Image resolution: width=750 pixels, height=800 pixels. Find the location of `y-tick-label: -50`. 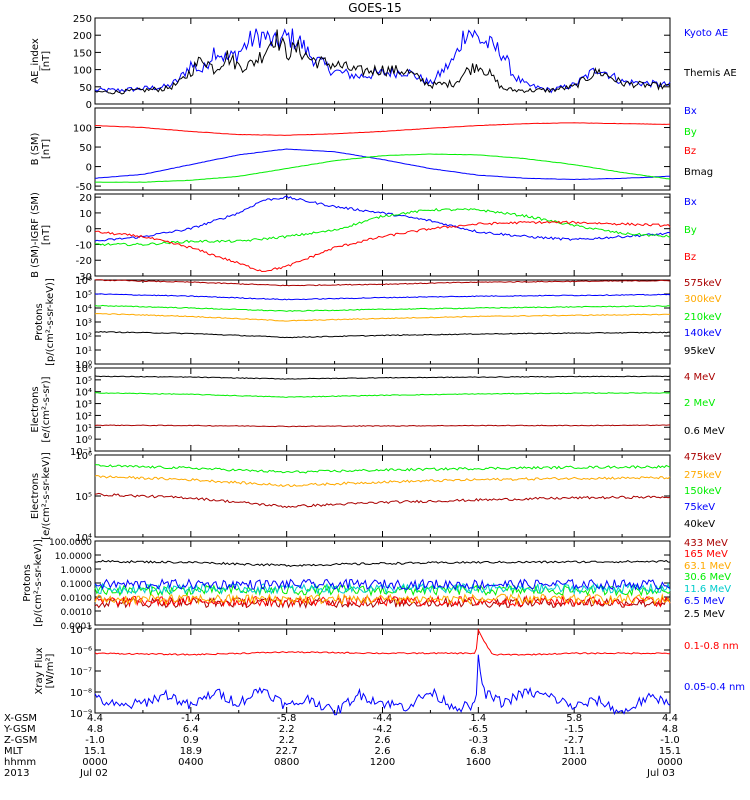

y-tick-label: -50 is located at coordinates (84, 187).